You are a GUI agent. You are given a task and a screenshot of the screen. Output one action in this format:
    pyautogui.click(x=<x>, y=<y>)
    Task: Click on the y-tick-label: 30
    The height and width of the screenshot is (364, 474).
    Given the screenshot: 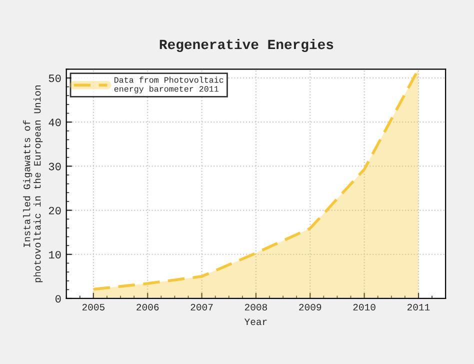 What is the action you would take?
    pyautogui.click(x=54, y=166)
    